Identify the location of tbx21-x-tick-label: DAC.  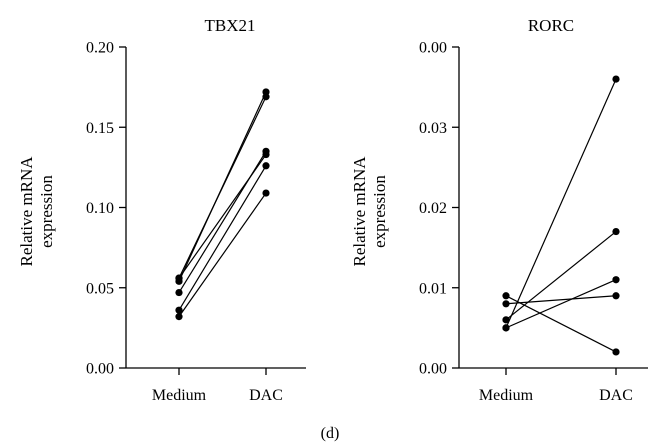
(266, 395).